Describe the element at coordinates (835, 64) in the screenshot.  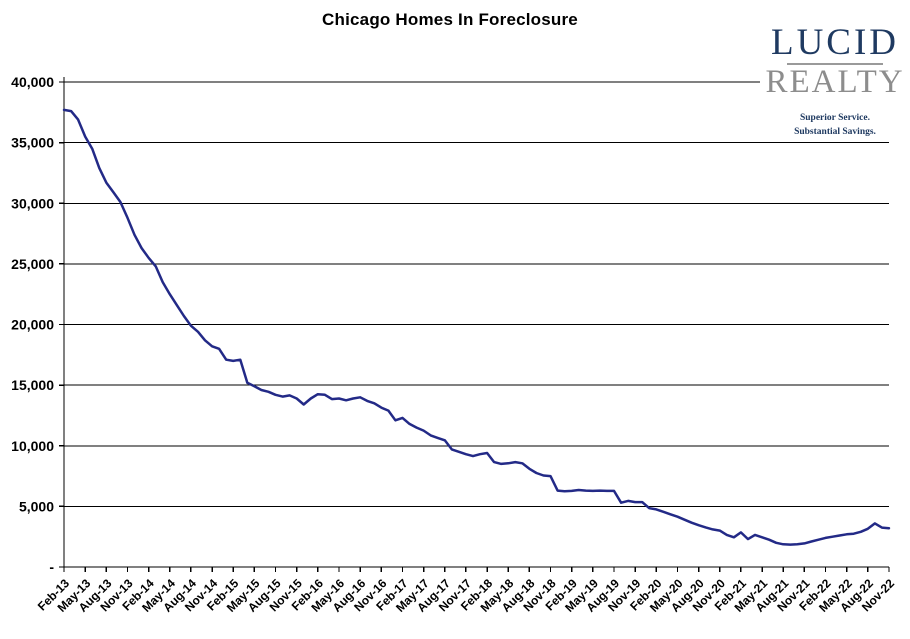
I see `logo-divider-rule` at that location.